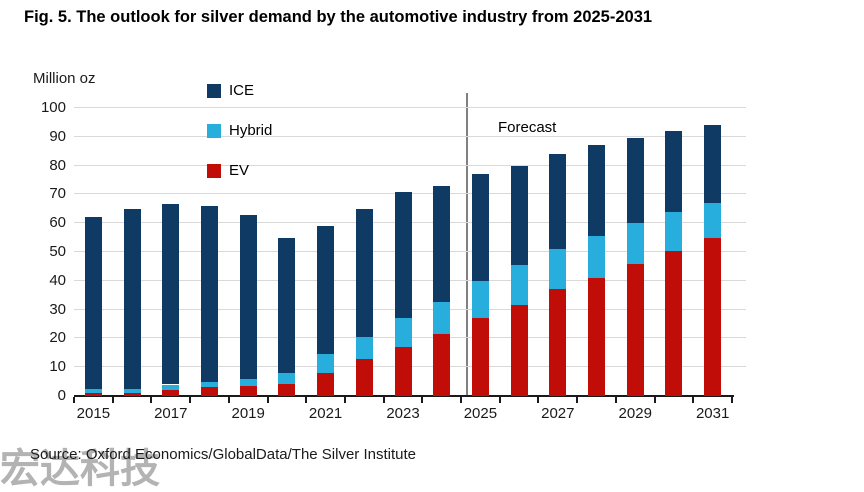 This screenshot has height=492, width=864. Describe the element at coordinates (558, 413) in the screenshot. I see `x-tick-label: 2027` at that location.